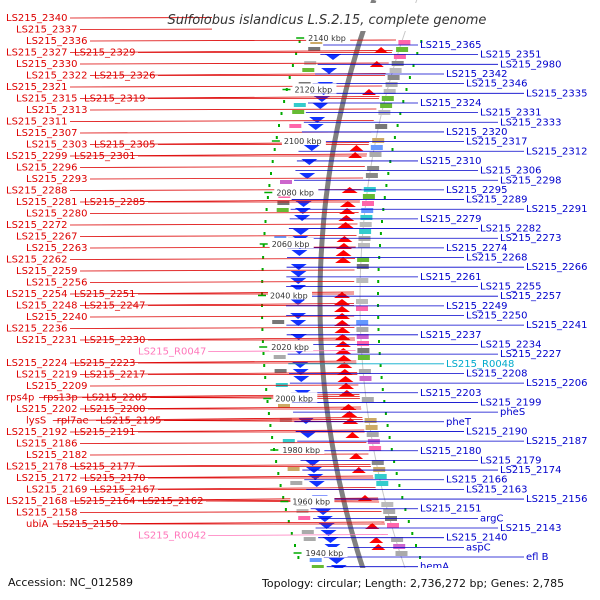 The image size is (600, 600). What do you see at coordinates (530, 470) in the screenshot?
I see `right-gene-label: LS215_2174` at bounding box center [530, 470].